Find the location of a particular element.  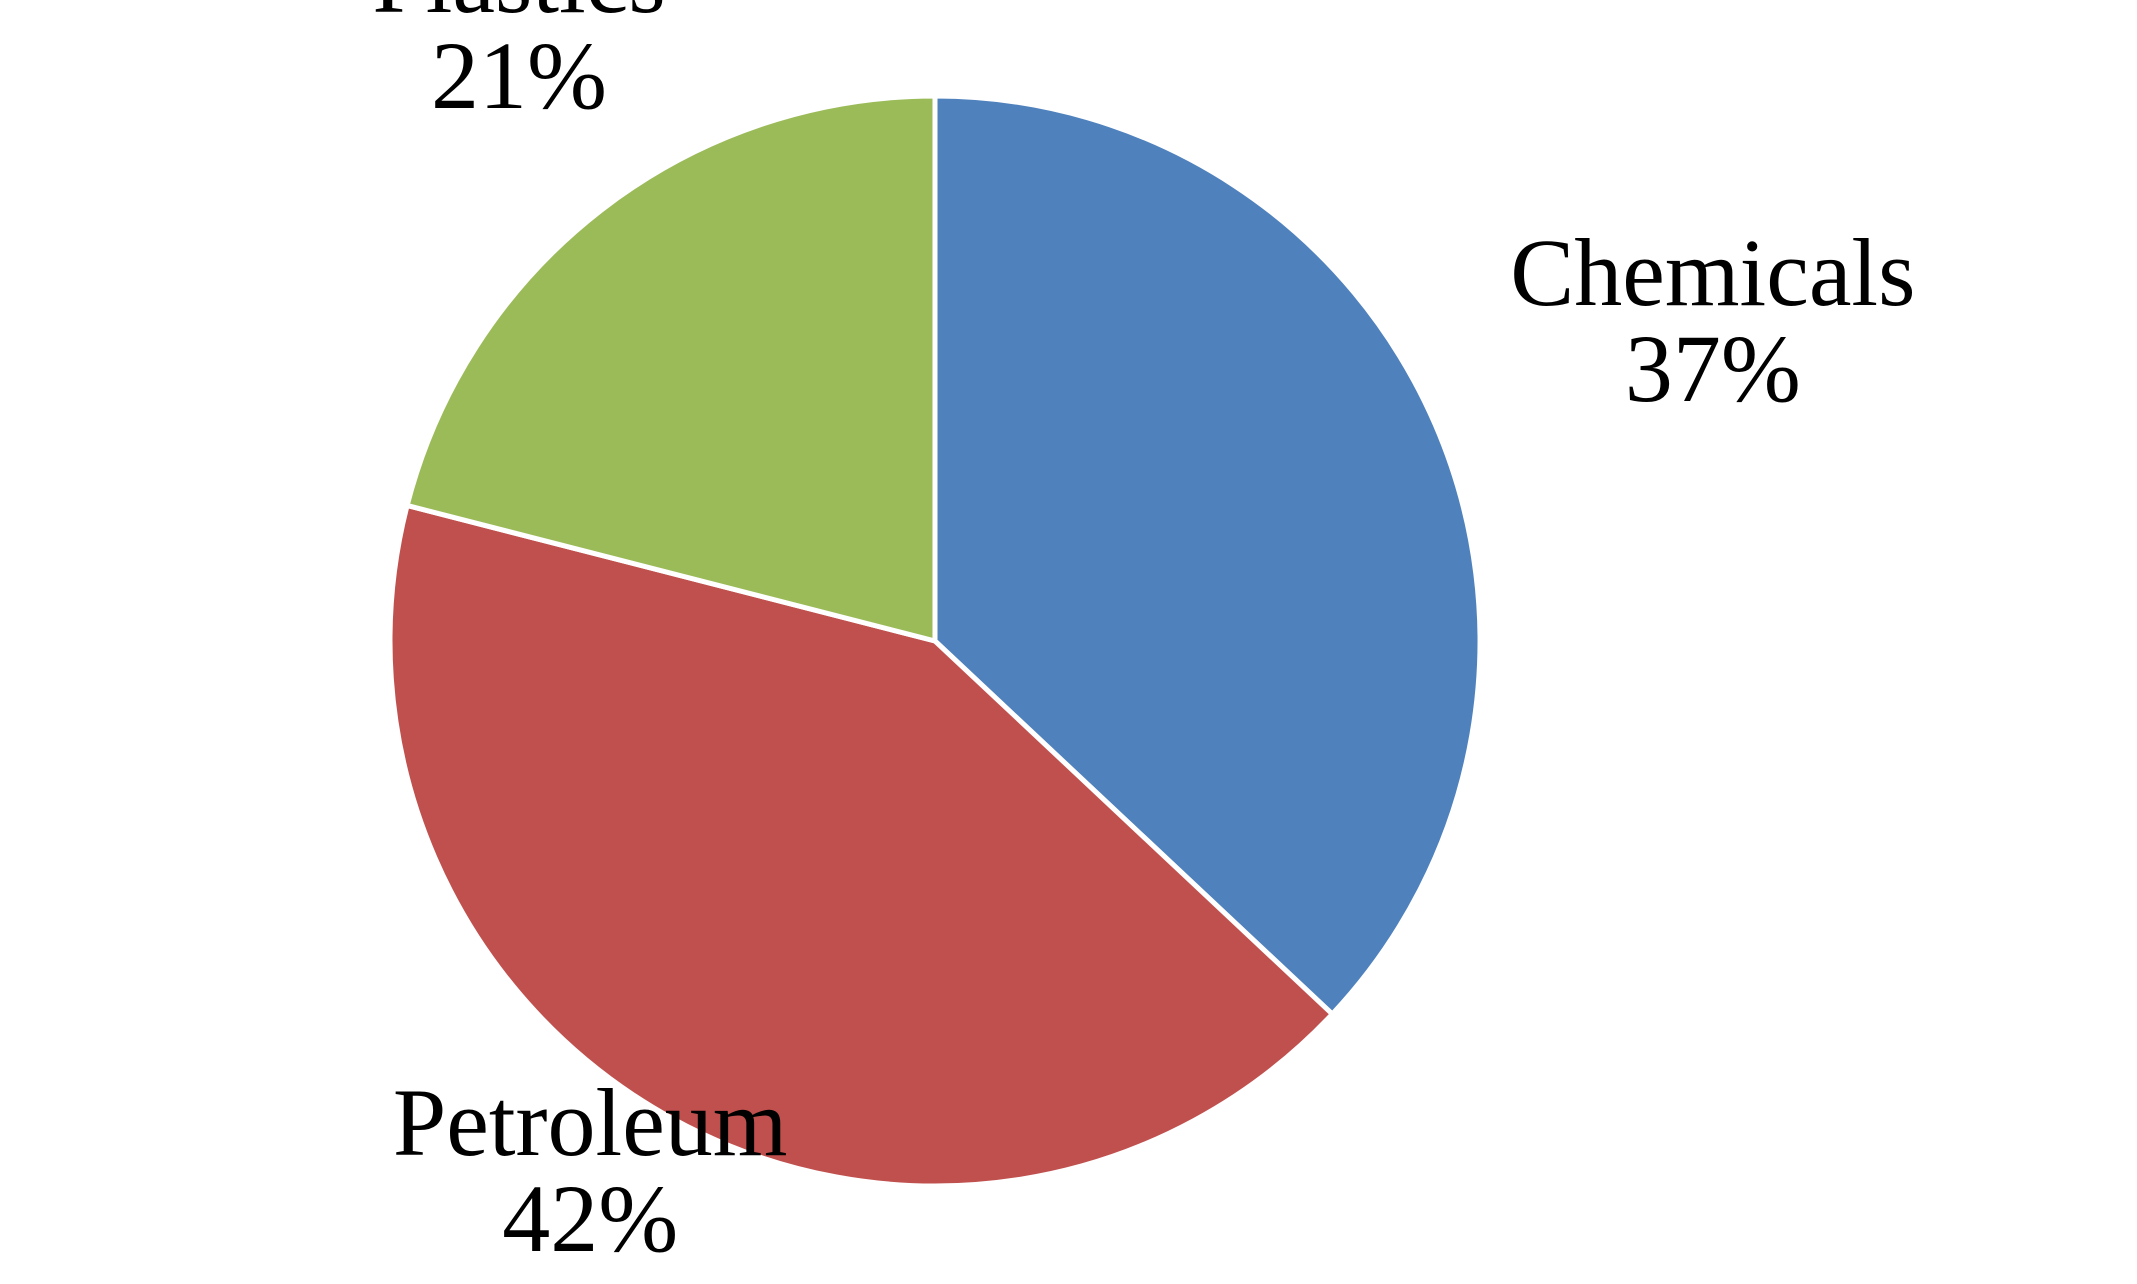

pie-slice-plastics is located at coordinates (671, 368).